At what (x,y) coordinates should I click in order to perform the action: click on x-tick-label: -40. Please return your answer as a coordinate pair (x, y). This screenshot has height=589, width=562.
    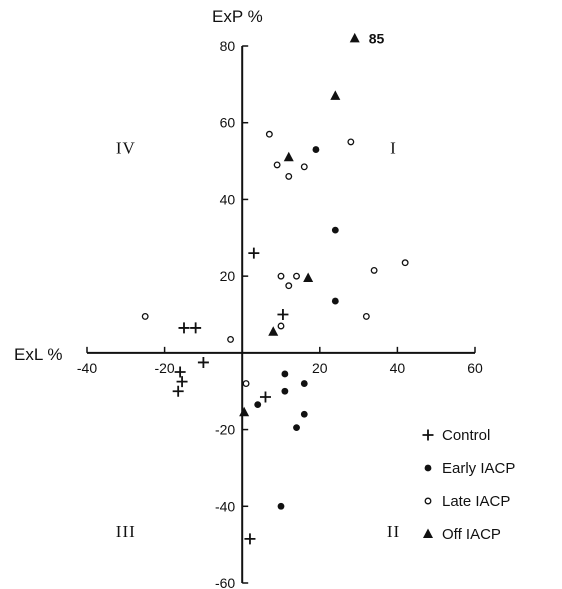
    Looking at the image, I should click on (87, 368).